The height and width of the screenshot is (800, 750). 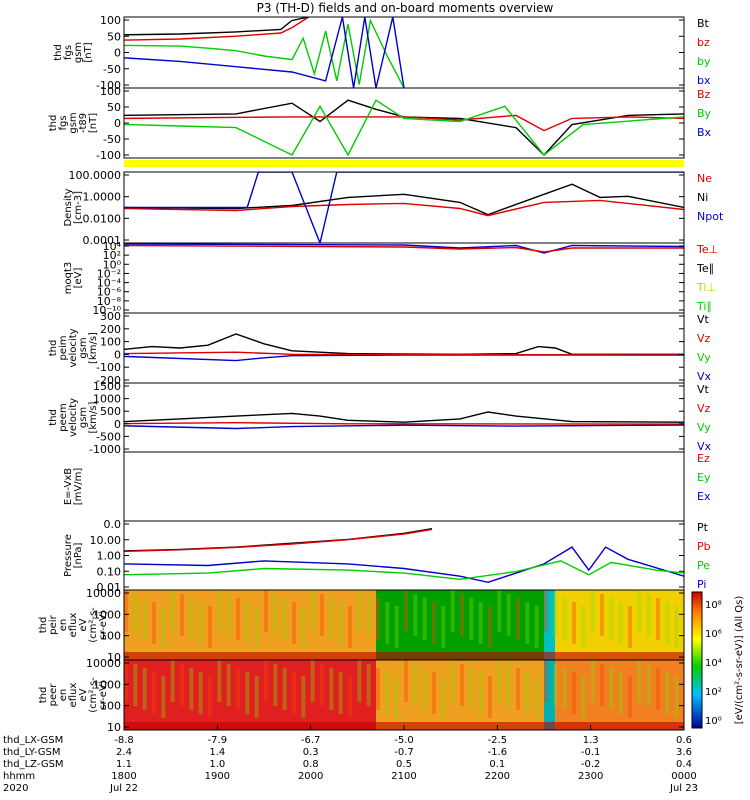 What do you see at coordinates (704, 446) in the screenshot?
I see `legend-vx: Vx` at bounding box center [704, 446].